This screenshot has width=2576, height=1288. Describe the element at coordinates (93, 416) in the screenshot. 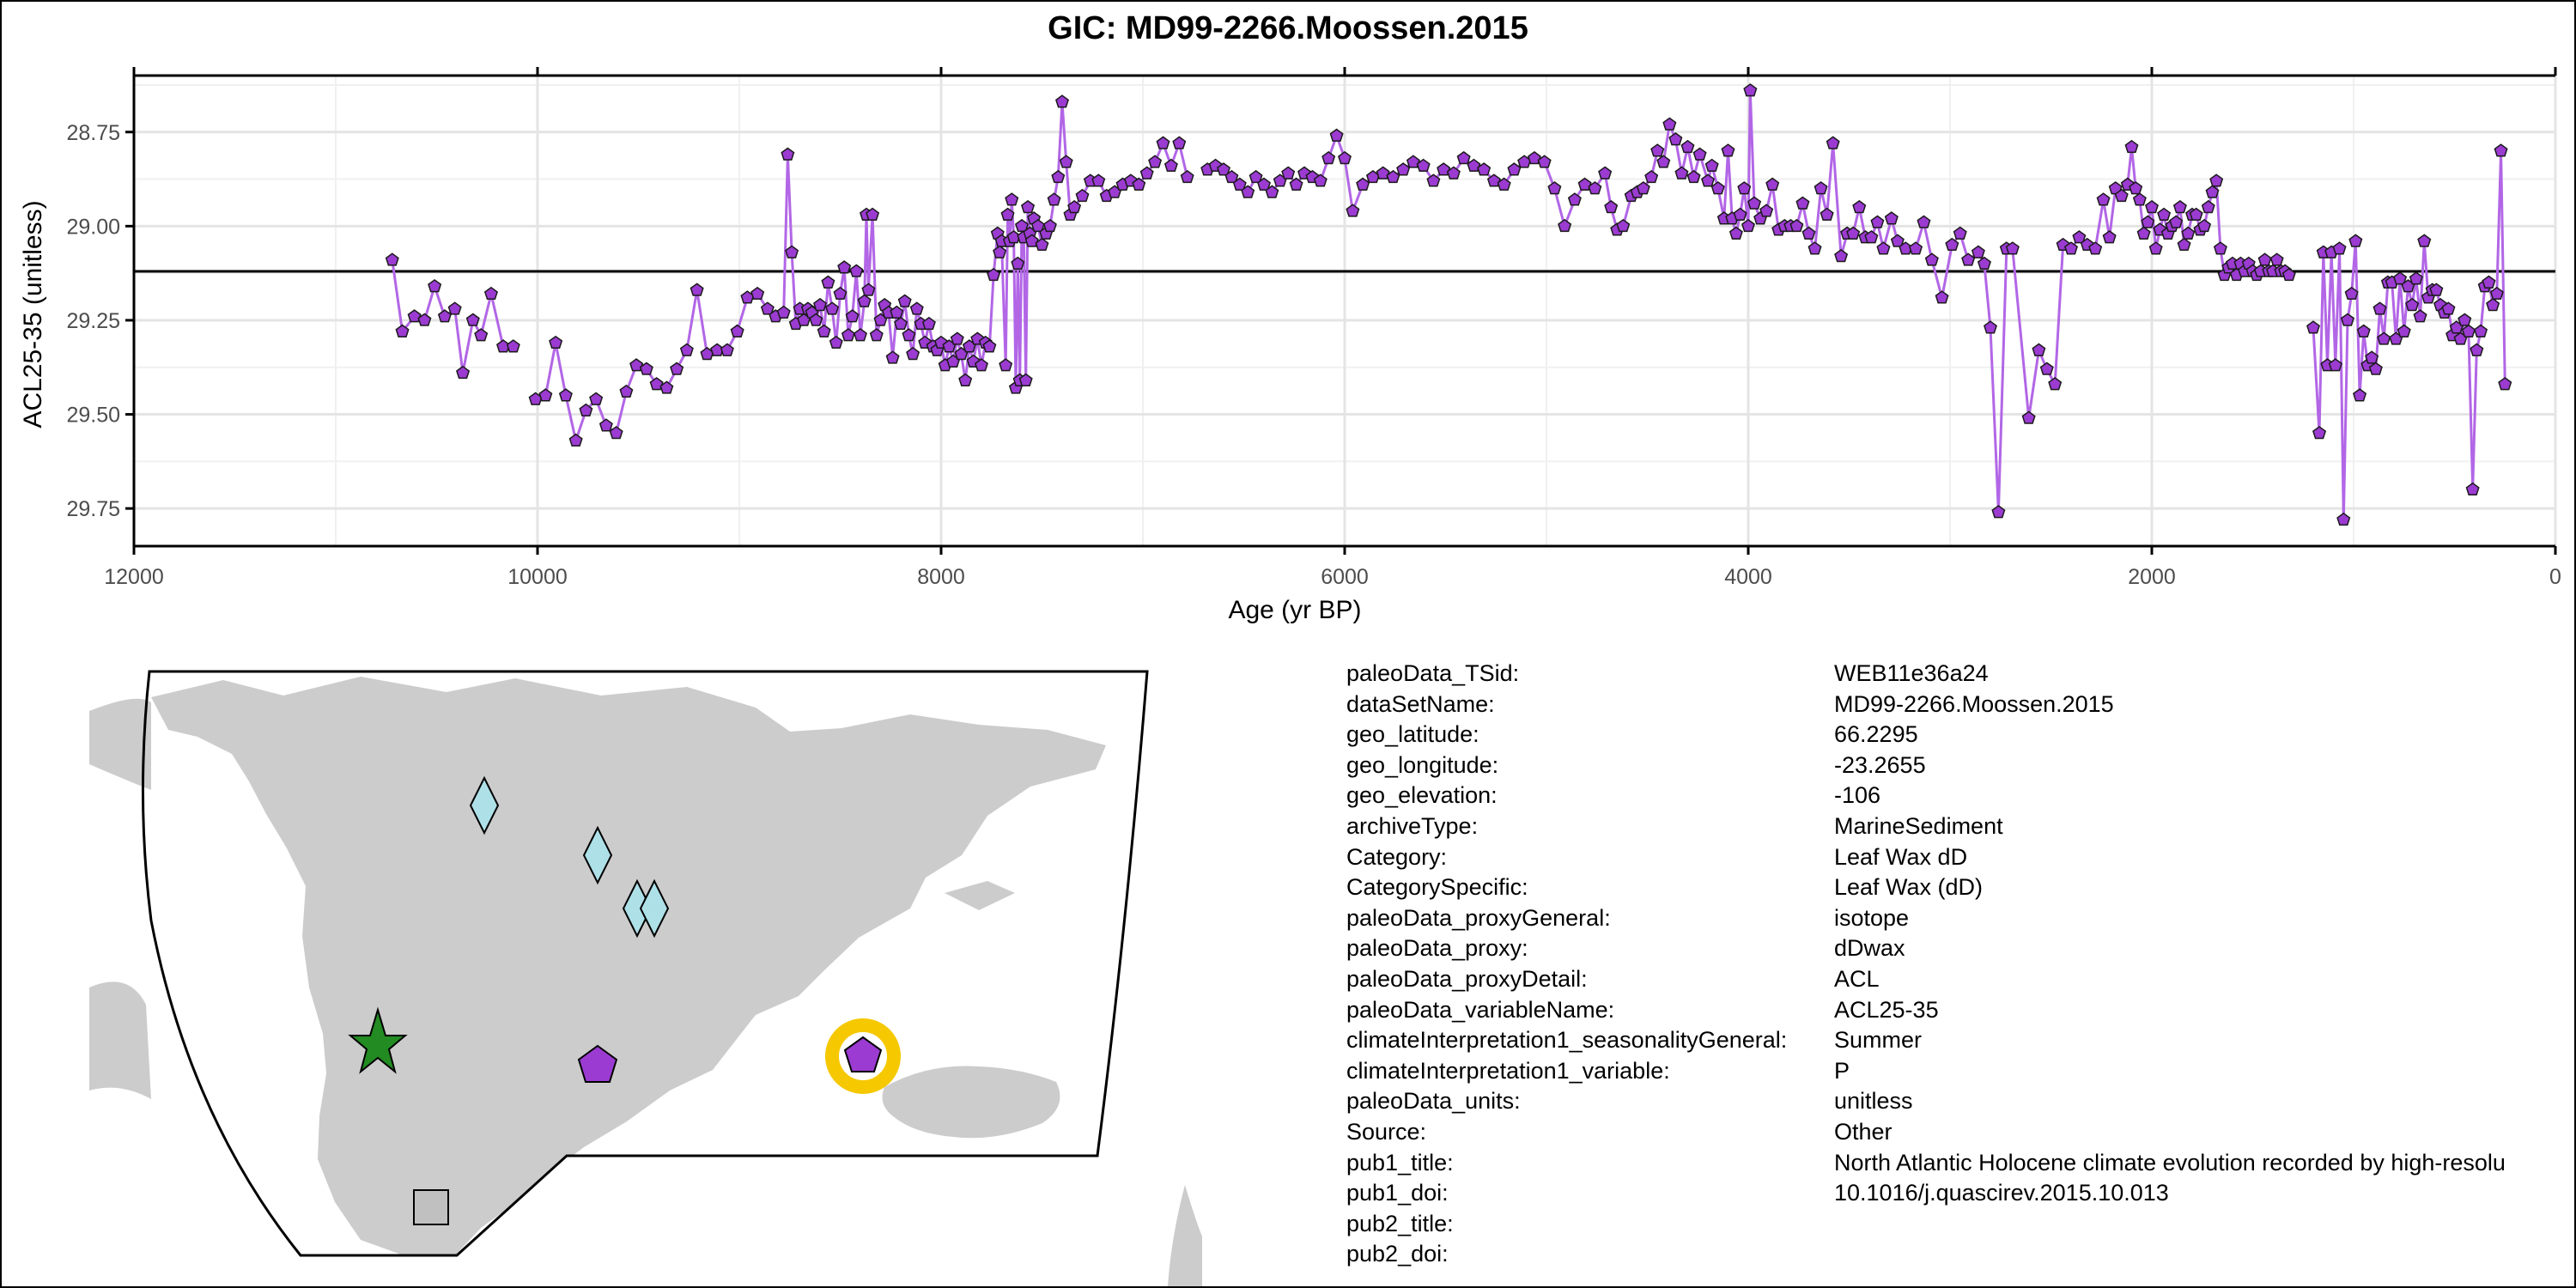

I see `y-tick-label: 29.50` at that location.